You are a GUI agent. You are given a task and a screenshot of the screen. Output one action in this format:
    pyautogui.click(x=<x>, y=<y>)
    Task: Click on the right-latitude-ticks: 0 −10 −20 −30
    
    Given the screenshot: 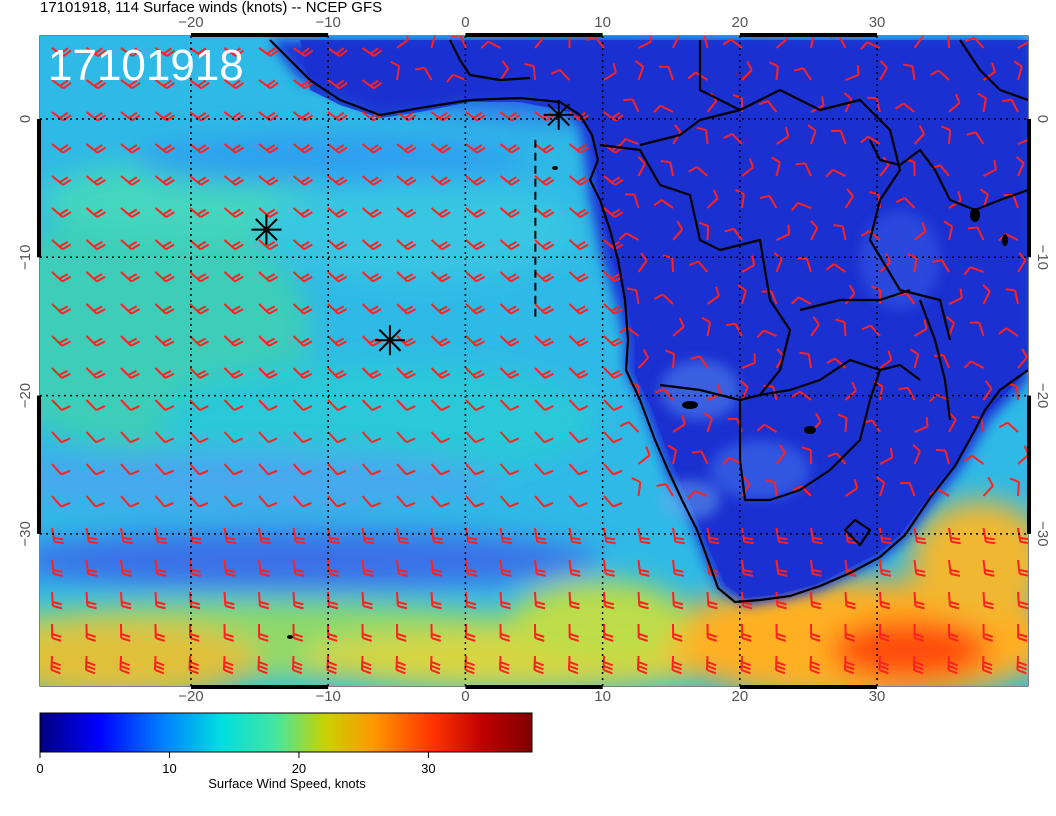 What is the action you would take?
    pyautogui.click(x=1042, y=331)
    